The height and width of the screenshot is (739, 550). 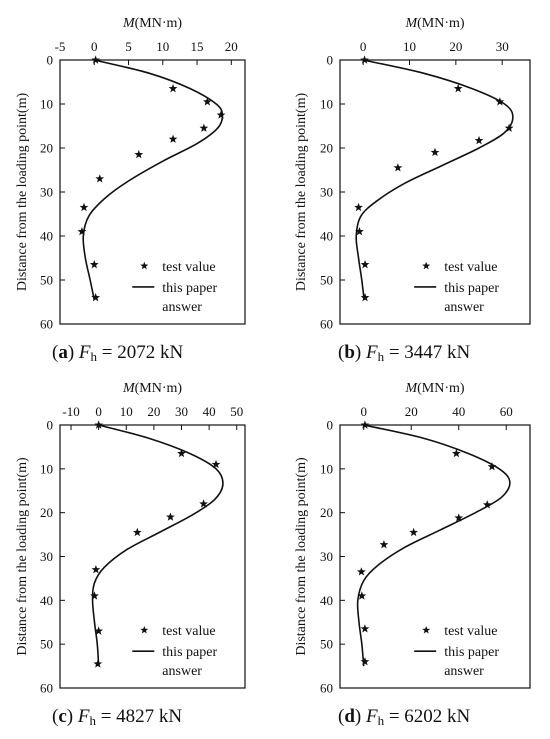 I want to click on x-tick-label: 15, so click(x=197, y=46).